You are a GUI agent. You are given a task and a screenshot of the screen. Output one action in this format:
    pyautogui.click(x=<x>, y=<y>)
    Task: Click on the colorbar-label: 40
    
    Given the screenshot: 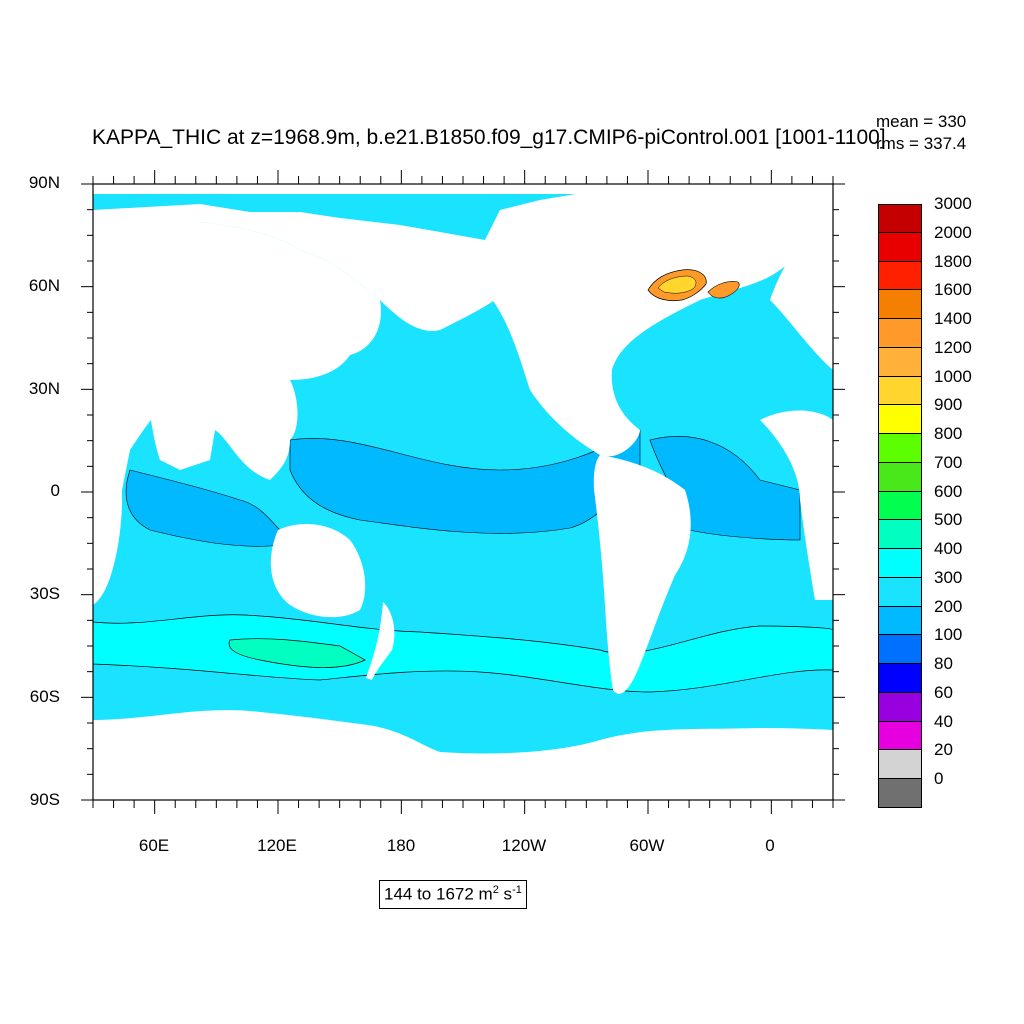 What is the action you would take?
    pyautogui.click(x=943, y=721)
    